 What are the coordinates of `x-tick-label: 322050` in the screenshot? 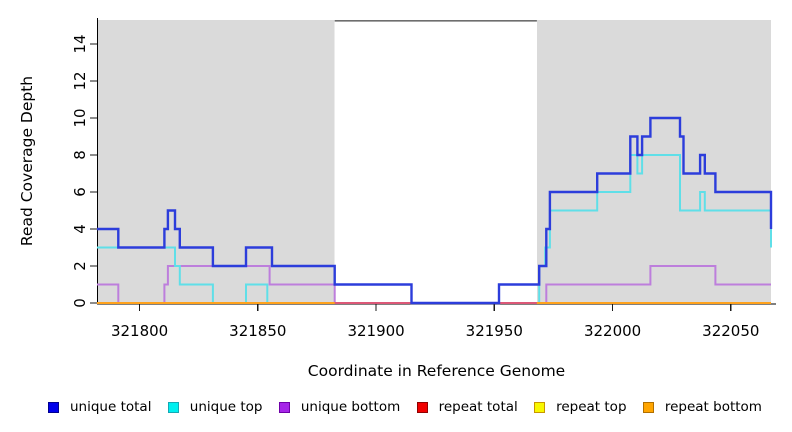 It's located at (730, 331).